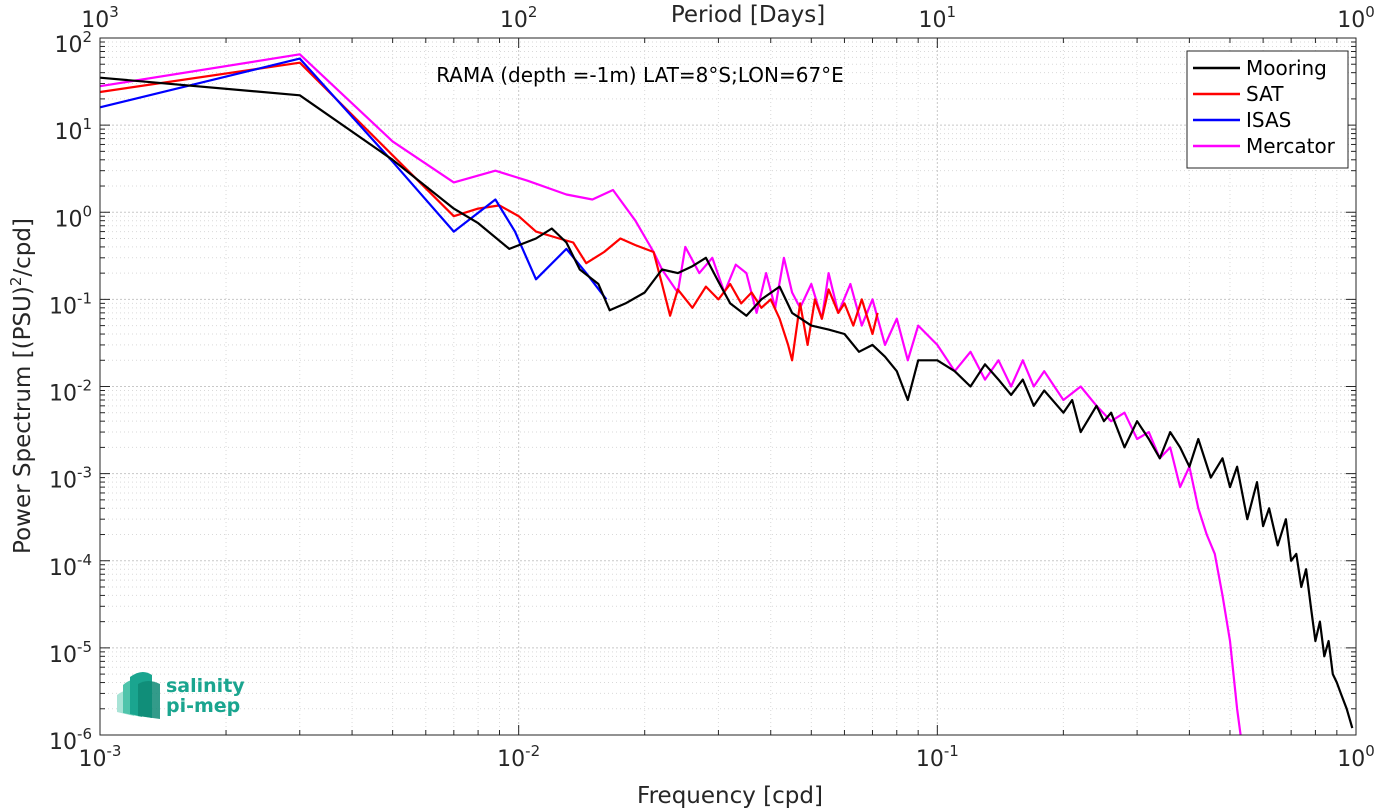  I want to click on x2-tick-label: 10², so click(519, 18).